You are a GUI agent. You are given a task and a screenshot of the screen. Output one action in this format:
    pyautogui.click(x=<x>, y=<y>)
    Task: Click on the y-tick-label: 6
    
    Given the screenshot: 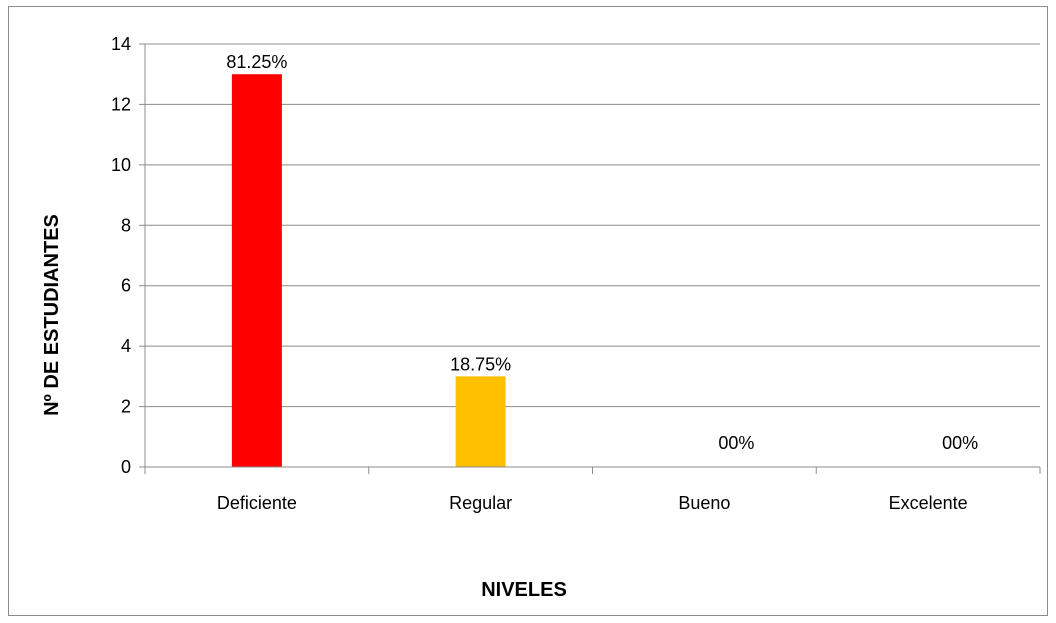 What is the action you would take?
    pyautogui.click(x=126, y=286)
    